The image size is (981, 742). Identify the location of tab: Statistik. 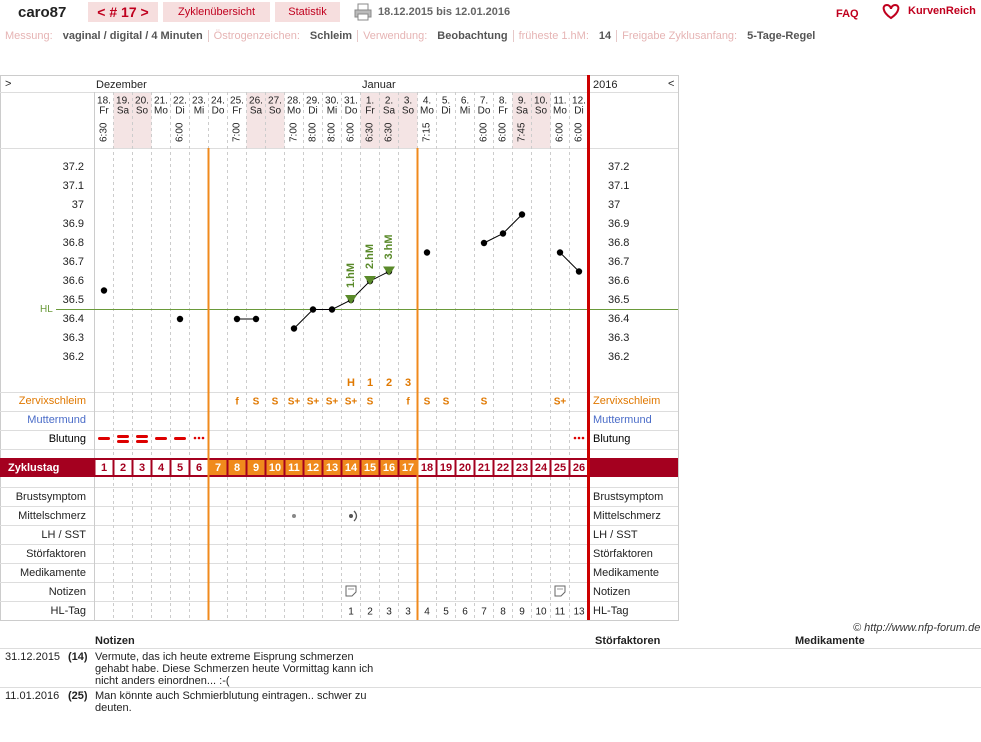
(307, 12).